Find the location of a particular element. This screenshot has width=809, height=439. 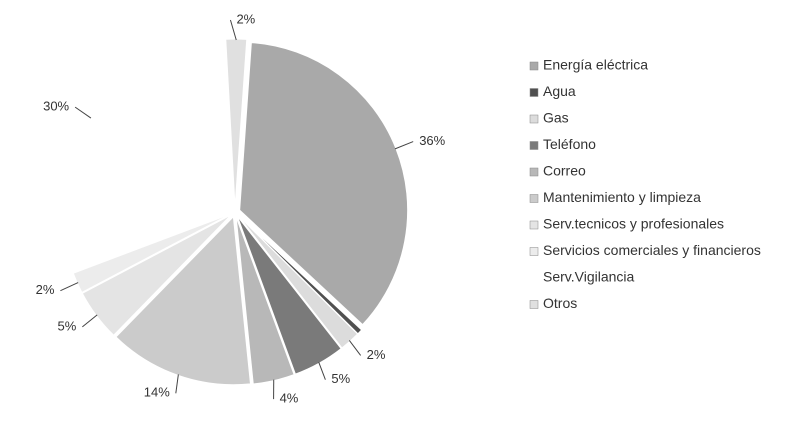

legend-label: Agua is located at coordinates (559, 91).